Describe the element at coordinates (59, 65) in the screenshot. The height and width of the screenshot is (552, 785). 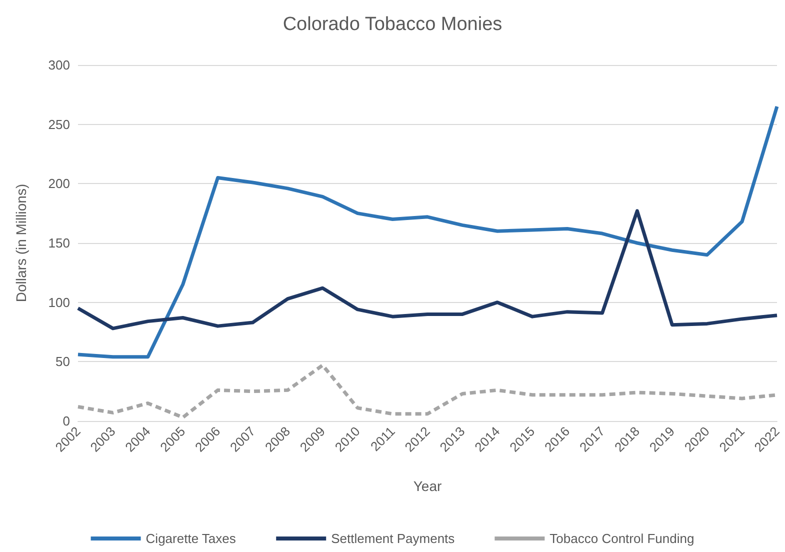
I see `y-tick-label: 300` at that location.